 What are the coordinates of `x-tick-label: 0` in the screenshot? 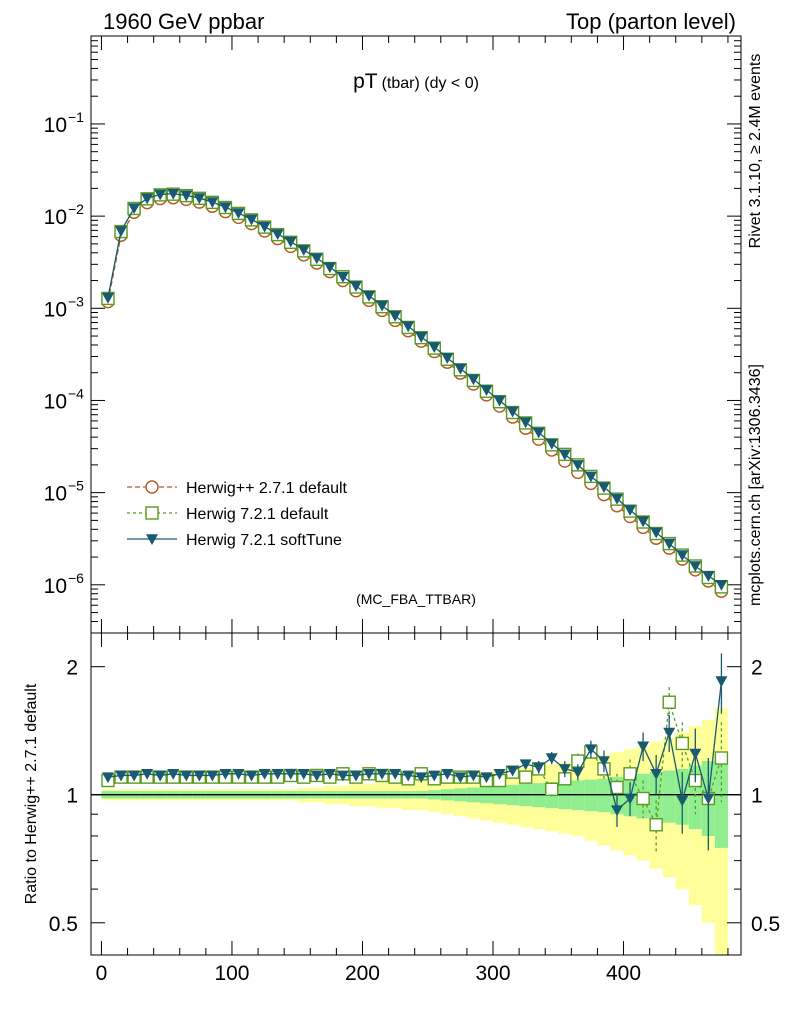 It's located at (102, 973).